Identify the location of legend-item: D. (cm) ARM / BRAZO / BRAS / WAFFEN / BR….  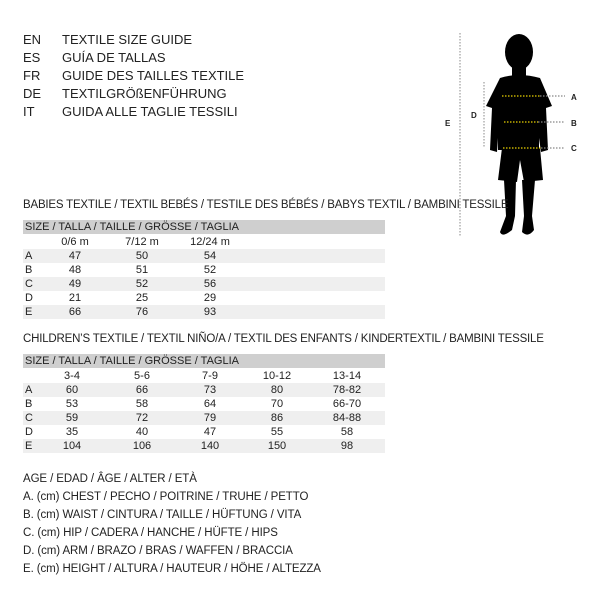
(158, 551).